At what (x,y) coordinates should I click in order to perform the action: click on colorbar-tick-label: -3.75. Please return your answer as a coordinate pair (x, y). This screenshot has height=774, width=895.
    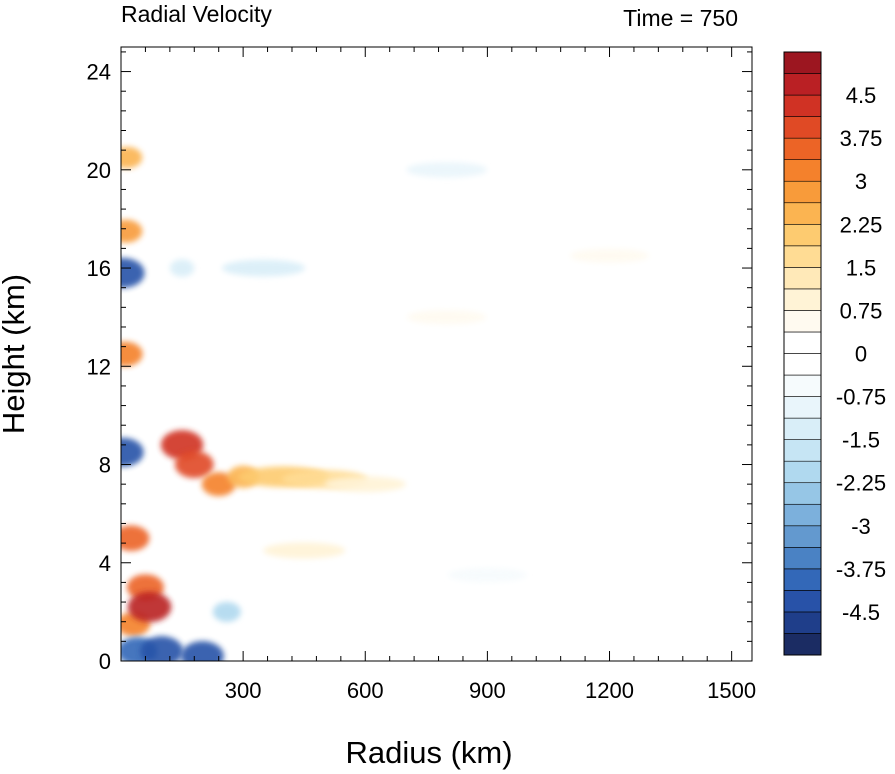
    Looking at the image, I should click on (861, 569).